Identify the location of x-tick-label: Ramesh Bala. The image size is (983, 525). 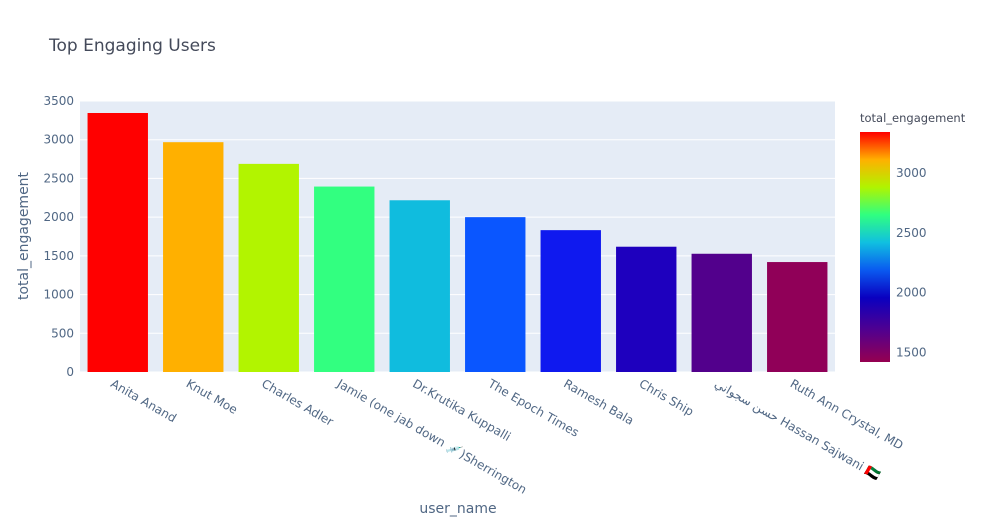
(598, 401).